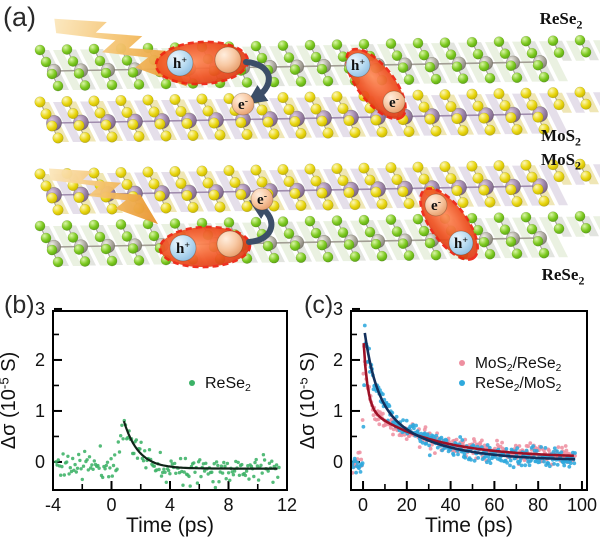 This screenshot has height=537, width=600. I want to click on y-axis-title: Δσ (10-5 S), so click(309, 400).